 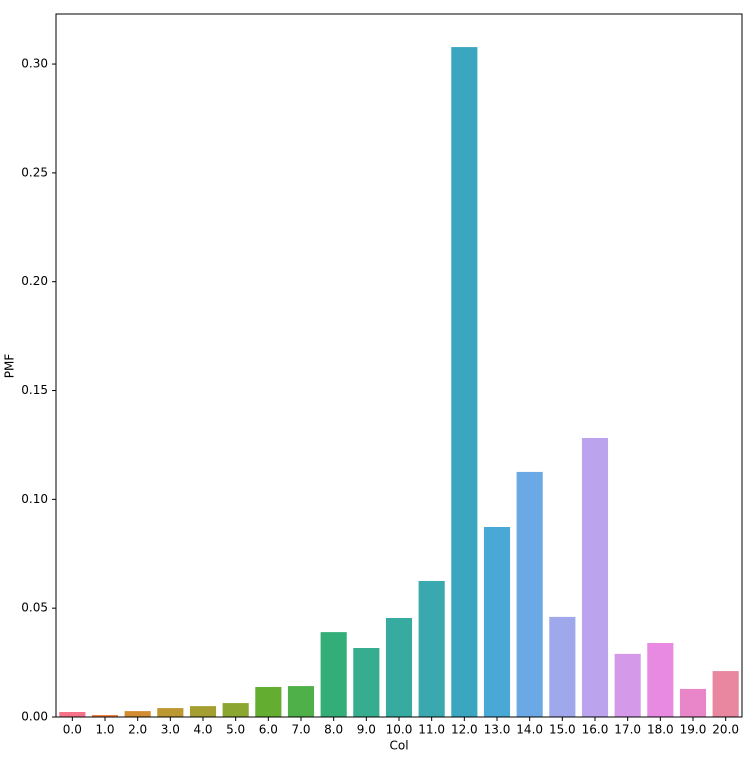 What do you see at coordinates (725, 730) in the screenshot?
I see `x-tick-label: 20.0` at bounding box center [725, 730].